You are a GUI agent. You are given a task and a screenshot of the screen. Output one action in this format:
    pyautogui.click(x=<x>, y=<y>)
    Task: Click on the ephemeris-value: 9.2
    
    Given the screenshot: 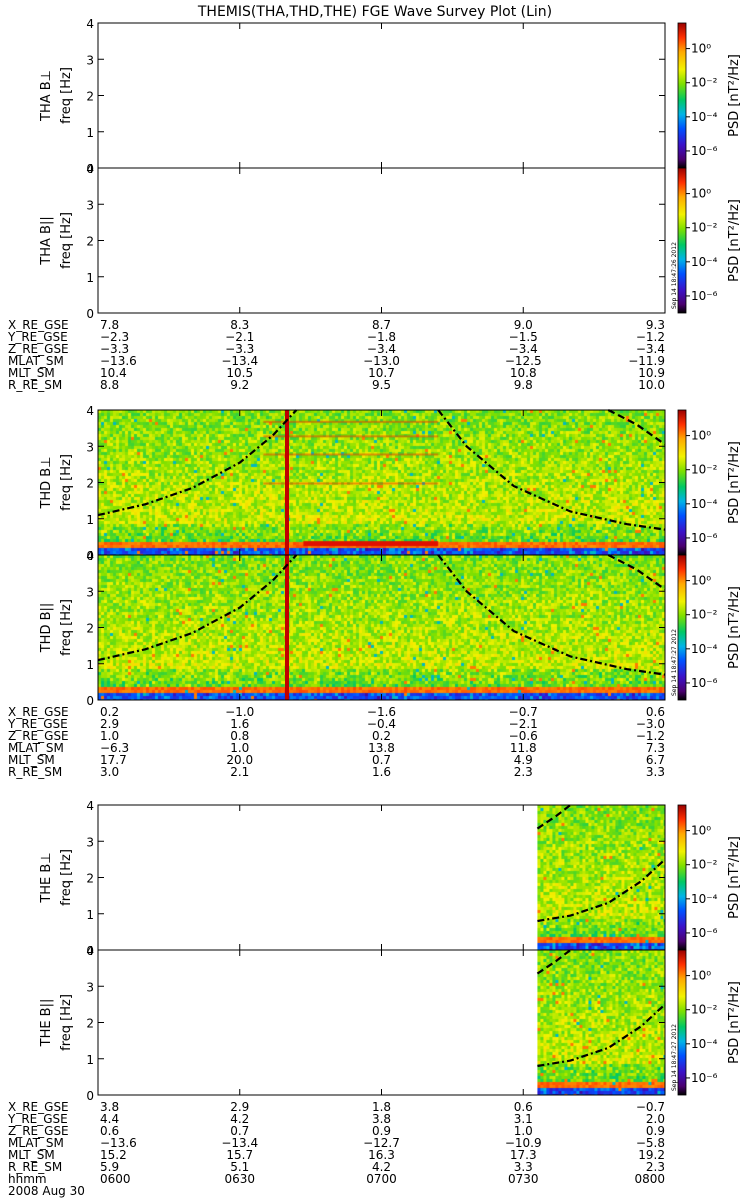 What is the action you would take?
    pyautogui.click(x=239, y=385)
    